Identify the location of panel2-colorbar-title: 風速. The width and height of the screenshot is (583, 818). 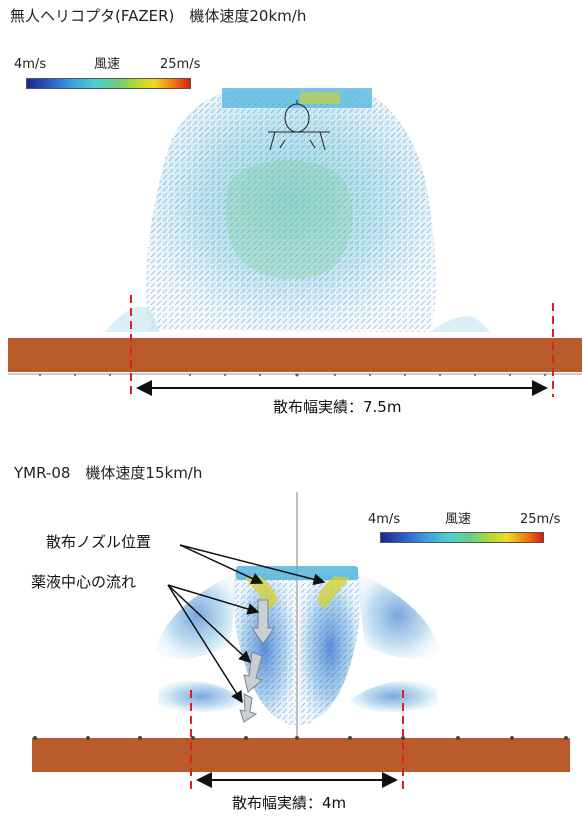
(458, 519).